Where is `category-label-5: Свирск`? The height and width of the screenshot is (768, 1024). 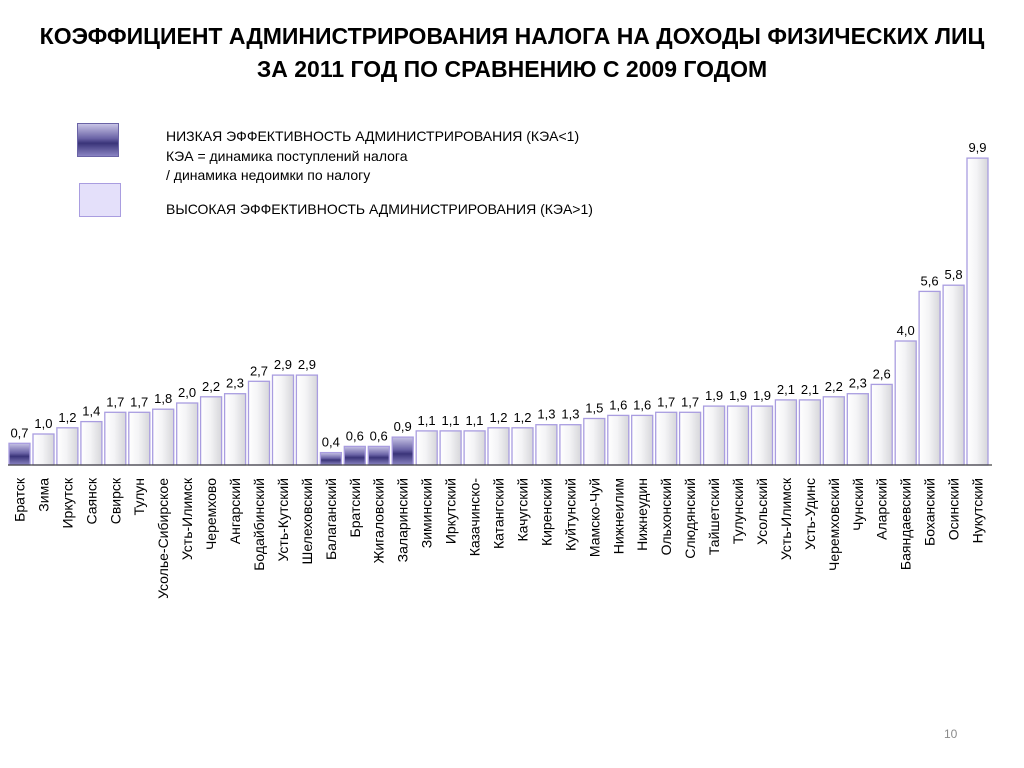 category-label-5: Свирск is located at coordinates (115, 500).